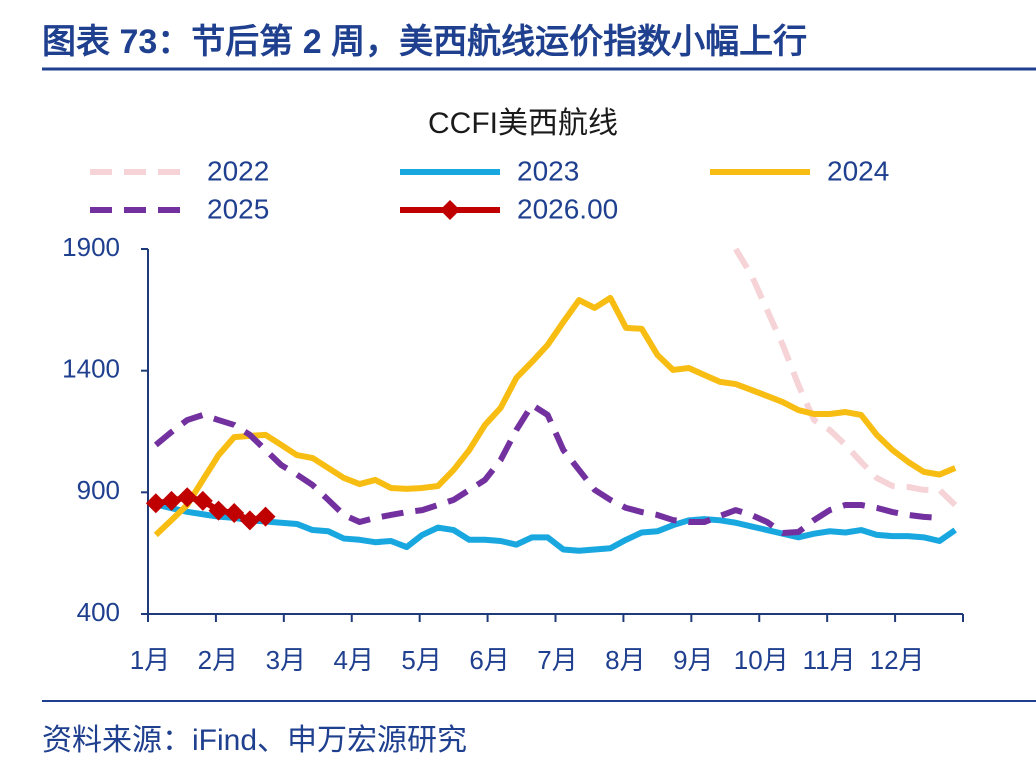 This screenshot has width=1036, height=774. Describe the element at coordinates (693, 660) in the screenshot. I see `x-tick-label: 9月` at that location.